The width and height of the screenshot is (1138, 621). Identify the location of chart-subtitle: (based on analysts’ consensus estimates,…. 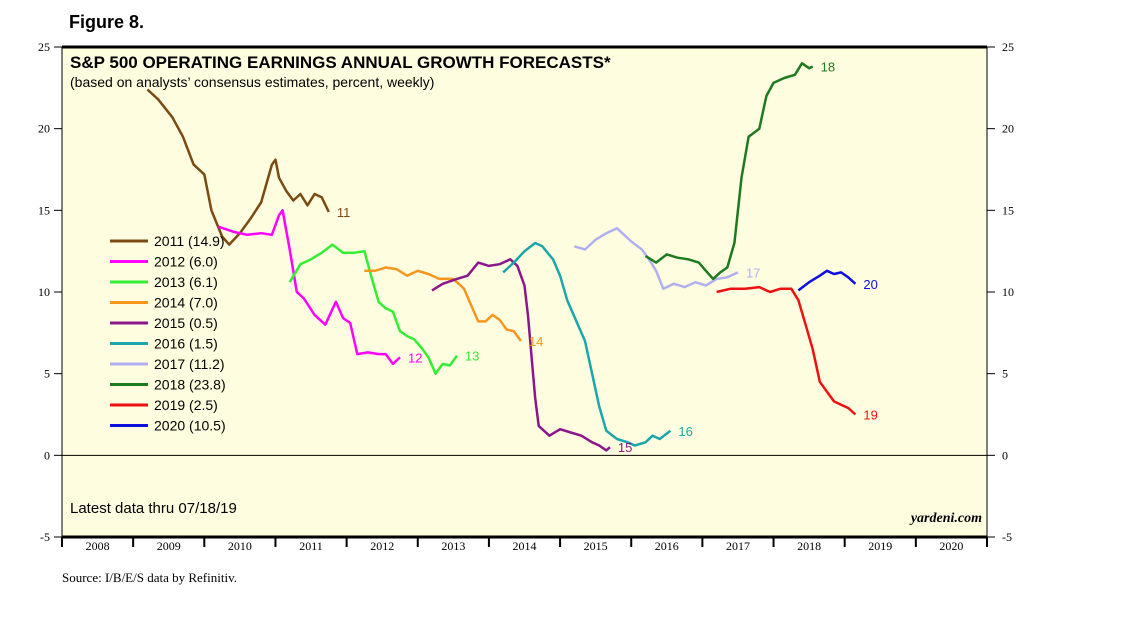
(252, 82).